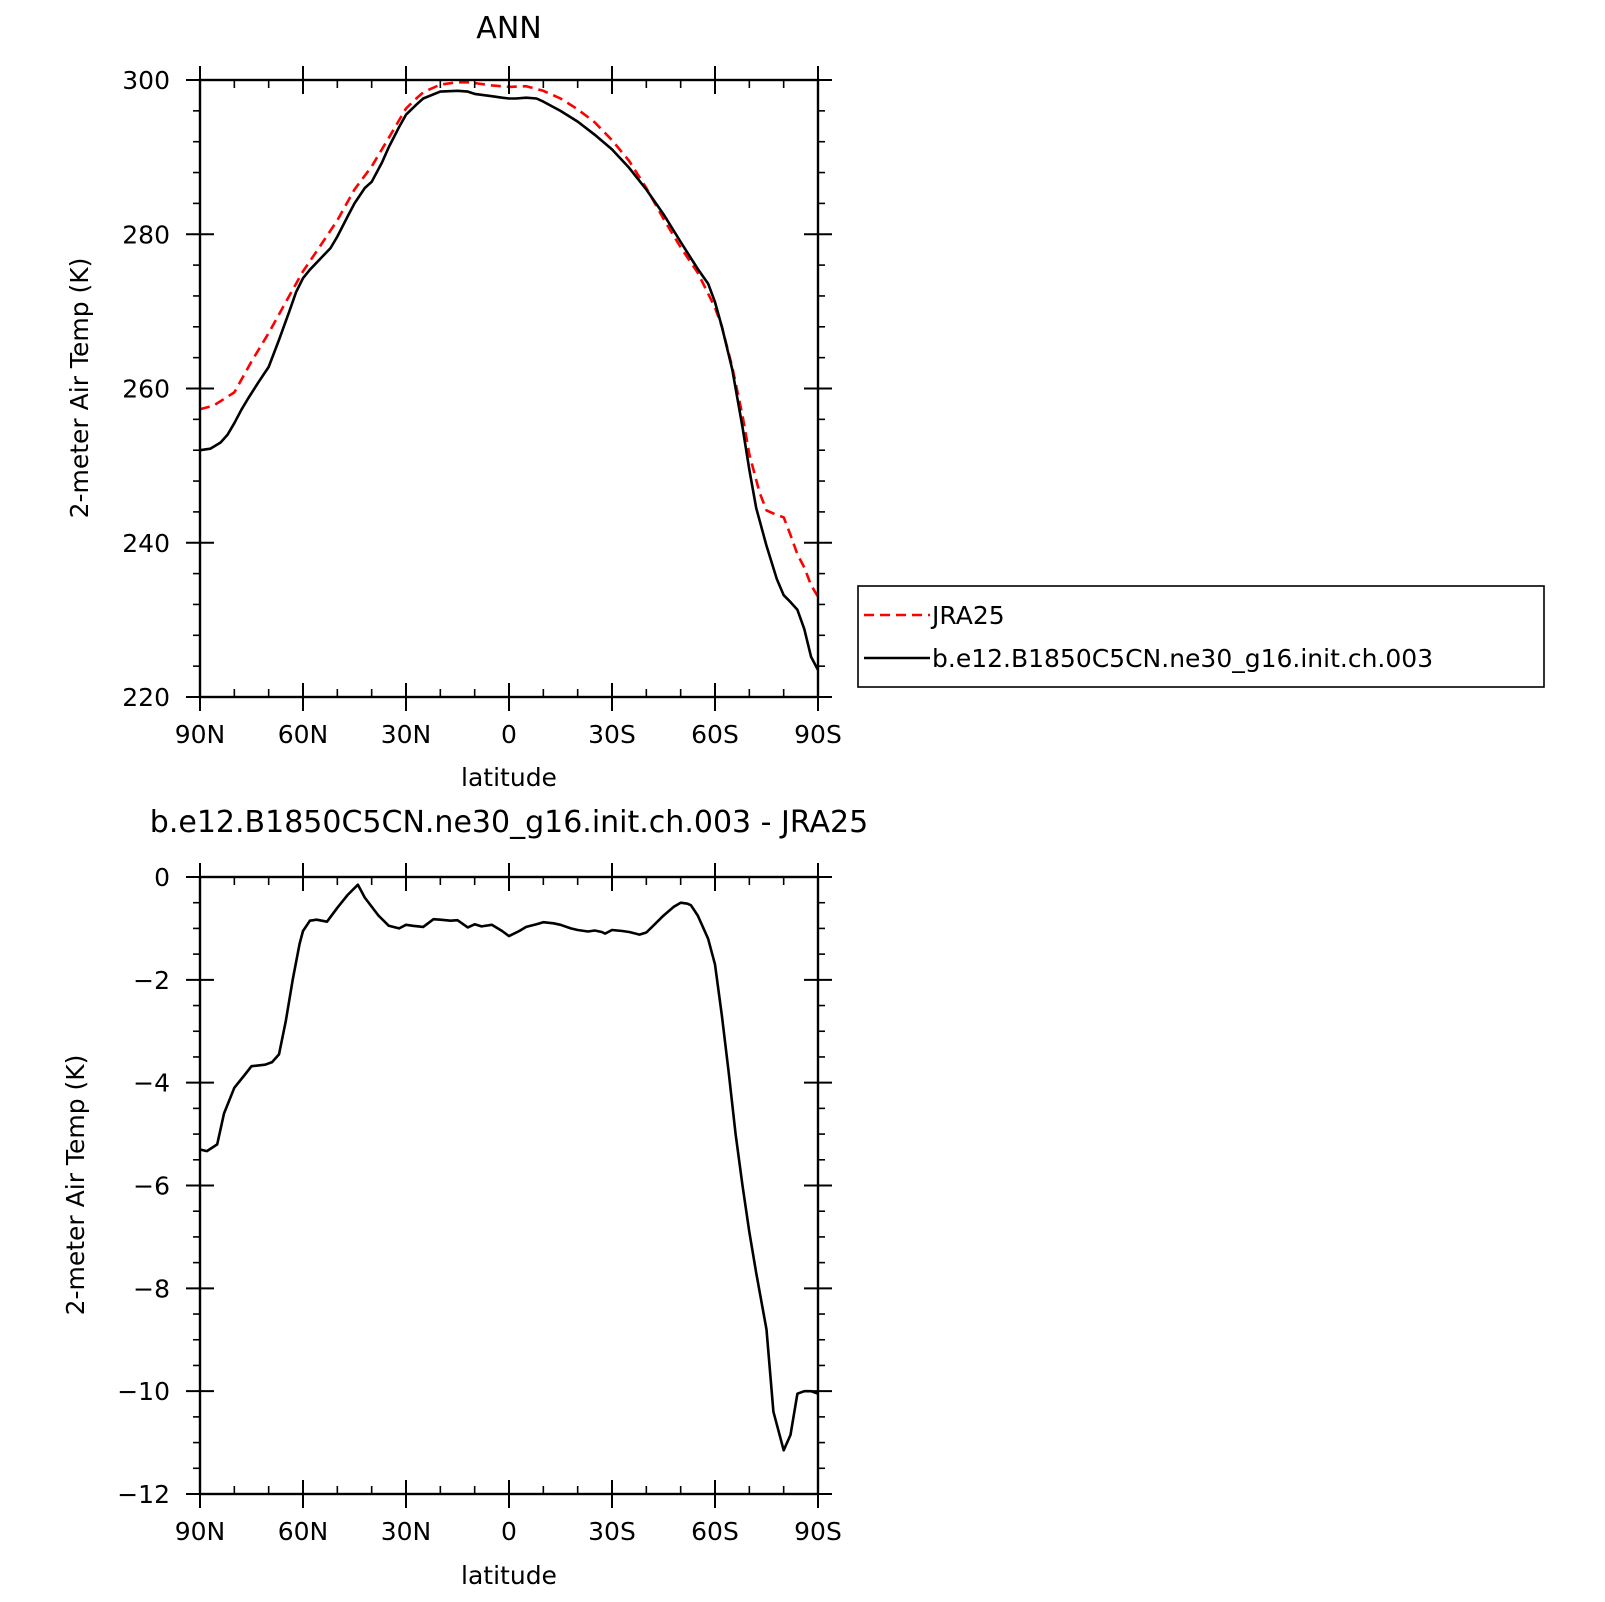 The height and width of the screenshot is (1602, 1605). I want to click on bottom-y-tick-label: −10, so click(143, 1391).